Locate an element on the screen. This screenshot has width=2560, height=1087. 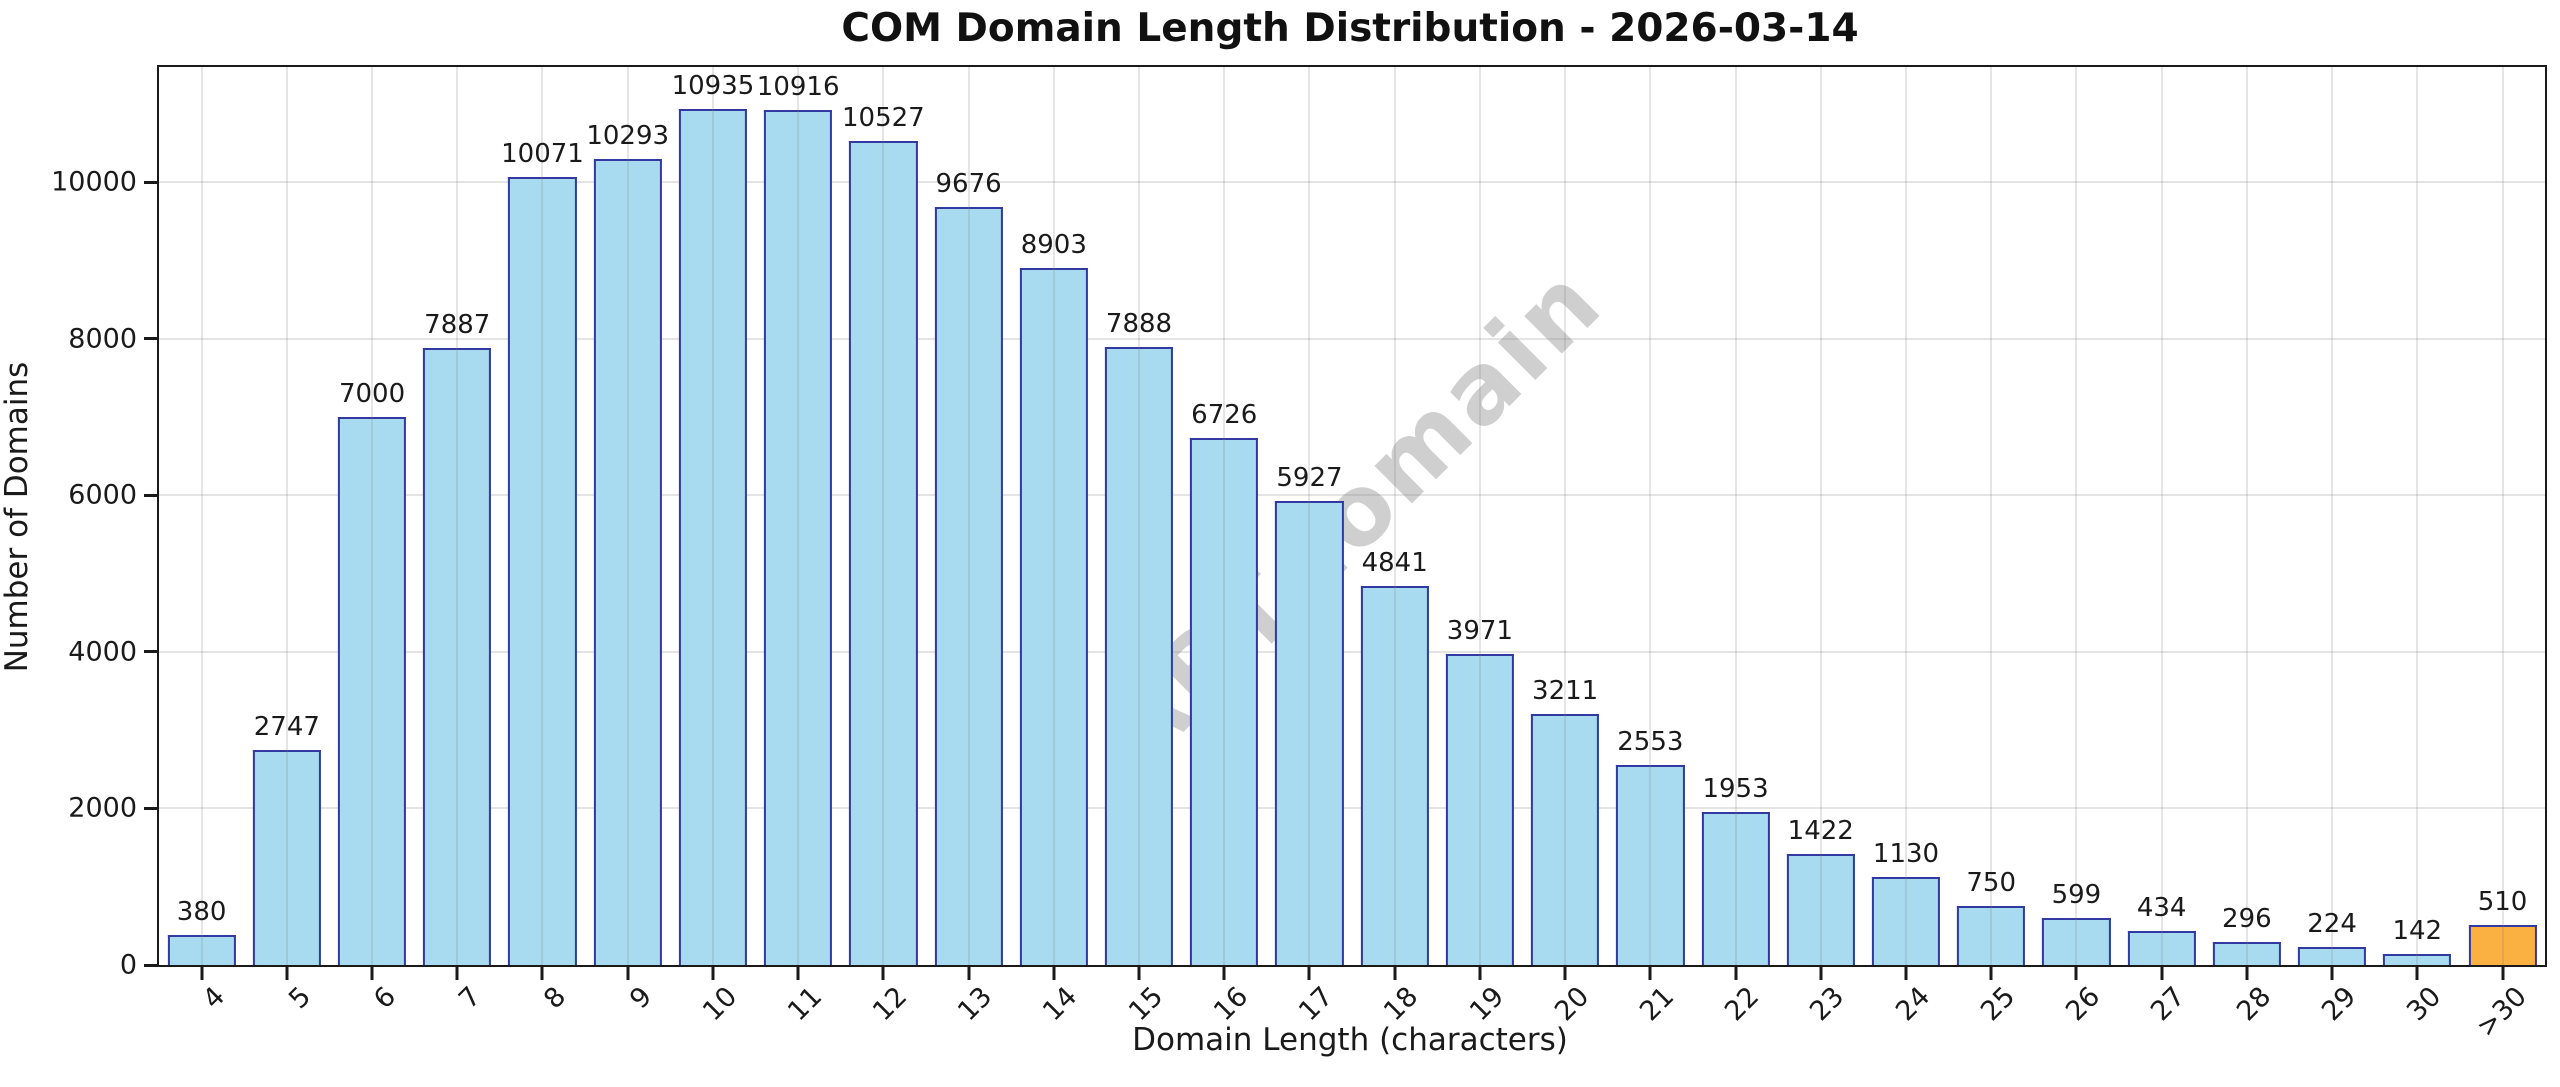
bar-slot: 296 28 is located at coordinates (2246, 547).